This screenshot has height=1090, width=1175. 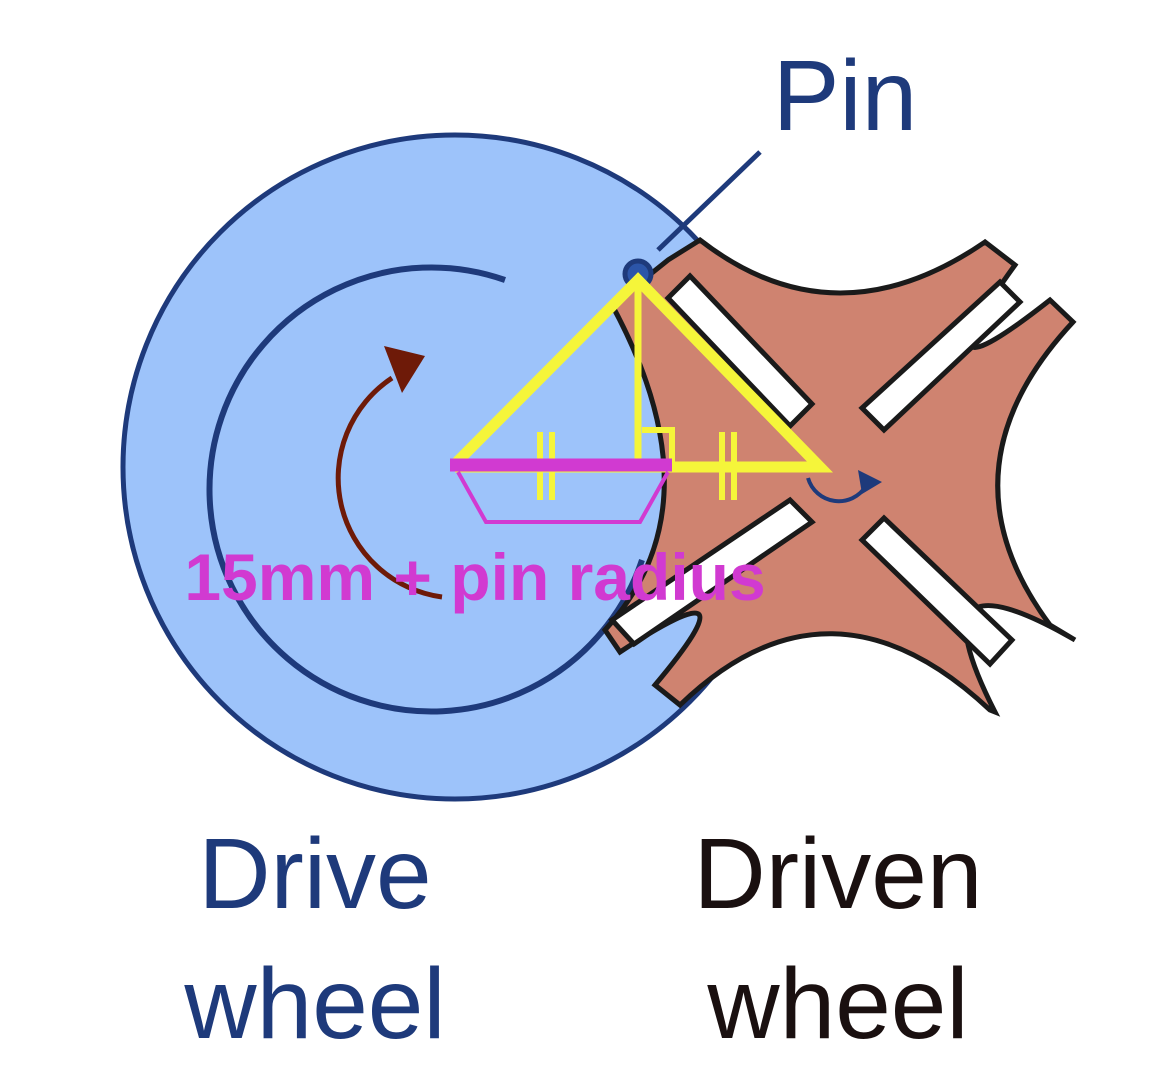 What do you see at coordinates (474, 577) in the screenshot?
I see `dimension-label: 15mm + pin radius` at bounding box center [474, 577].